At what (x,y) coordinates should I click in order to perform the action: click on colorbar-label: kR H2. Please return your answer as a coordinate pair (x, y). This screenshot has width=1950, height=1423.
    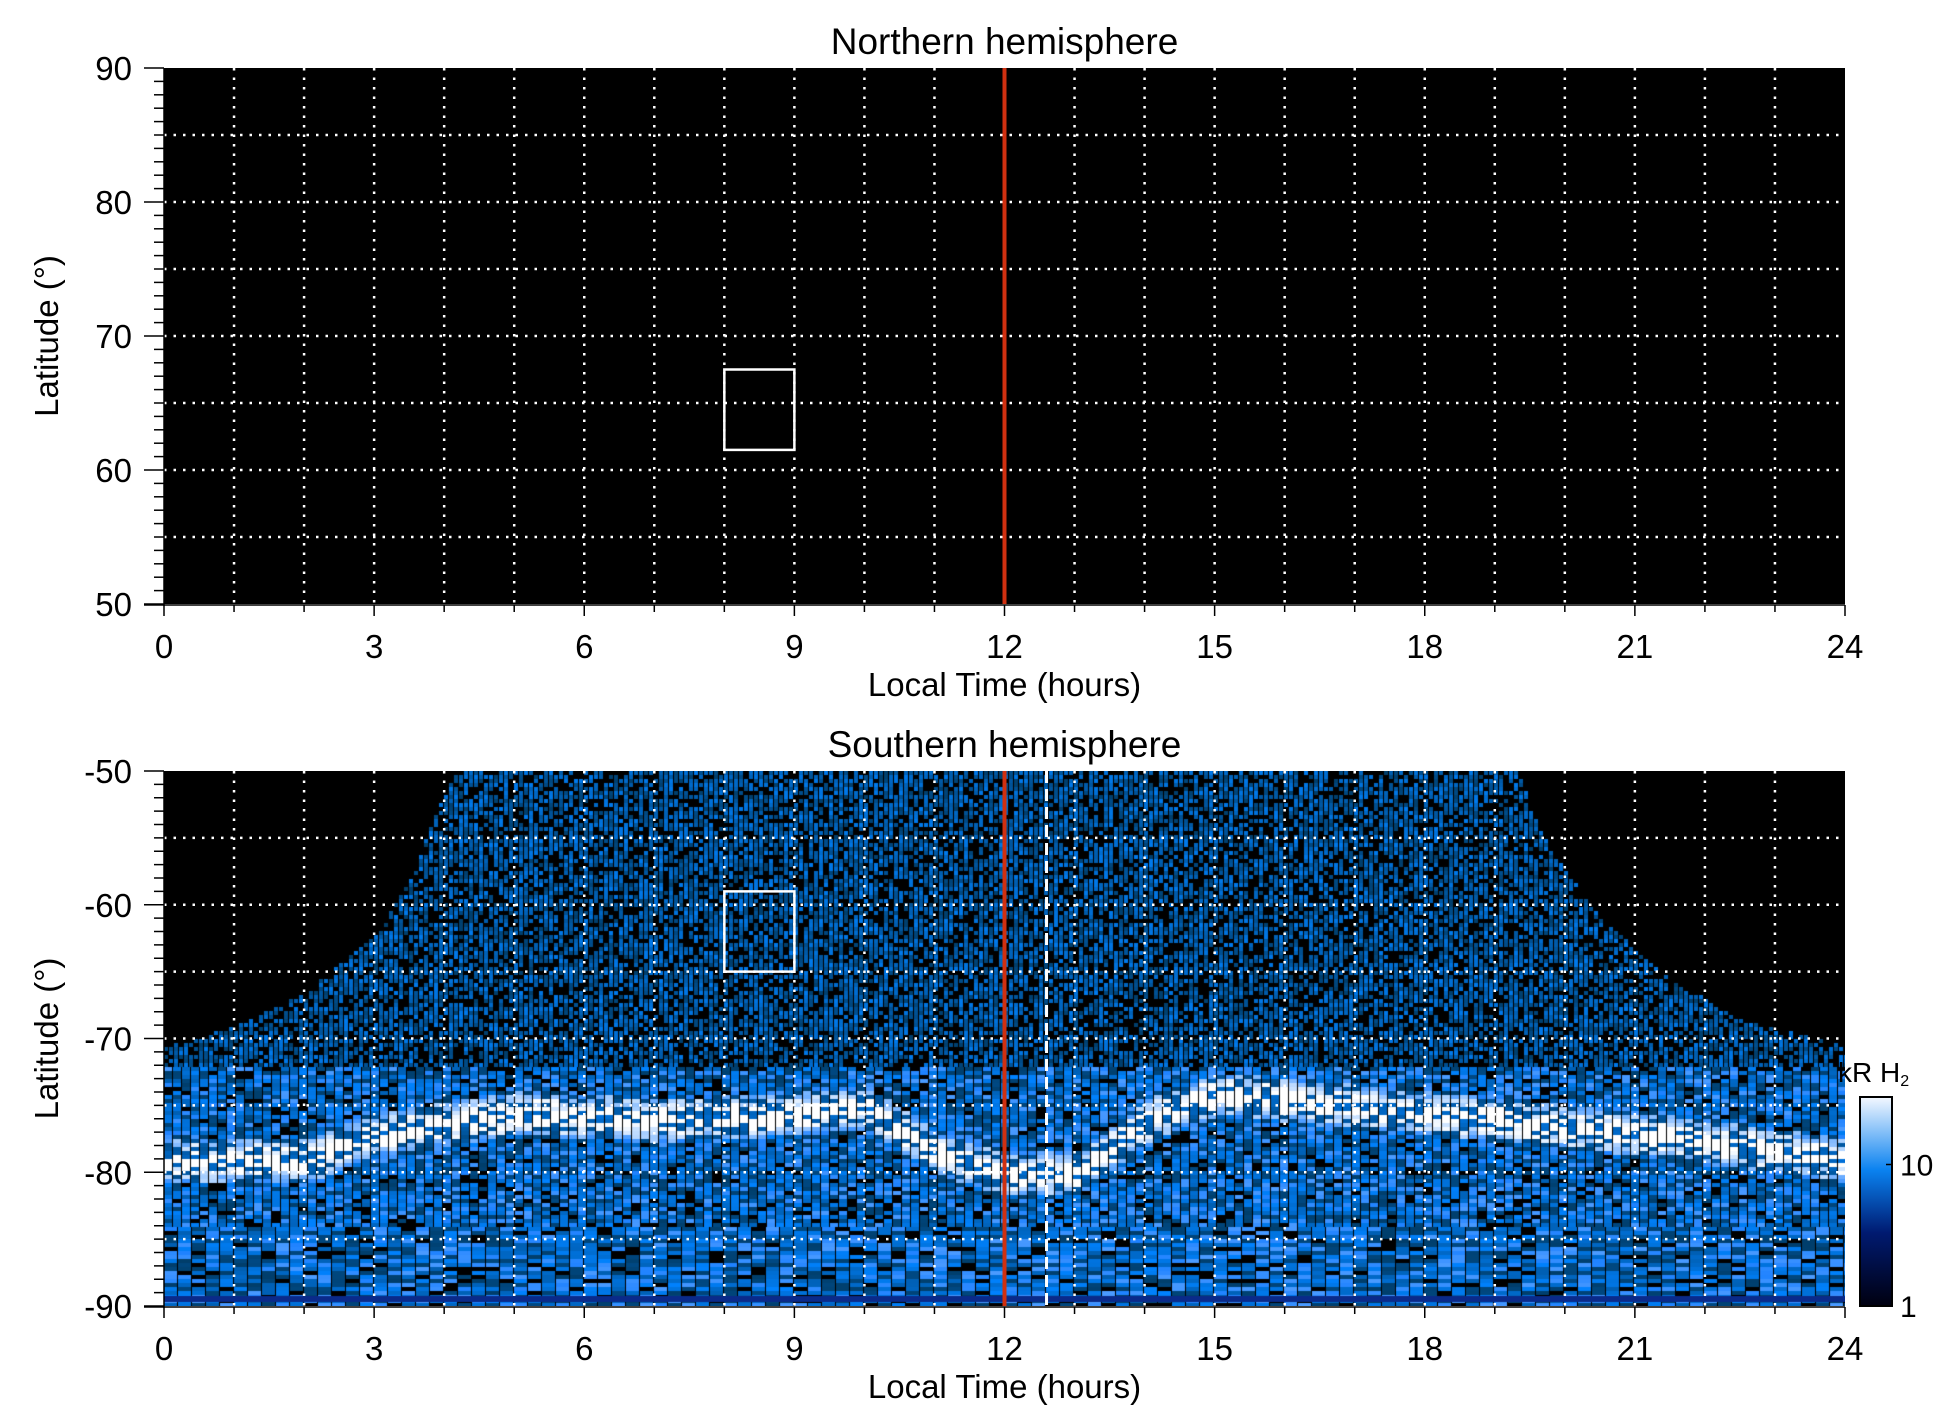
    Looking at the image, I should click on (1873, 1073).